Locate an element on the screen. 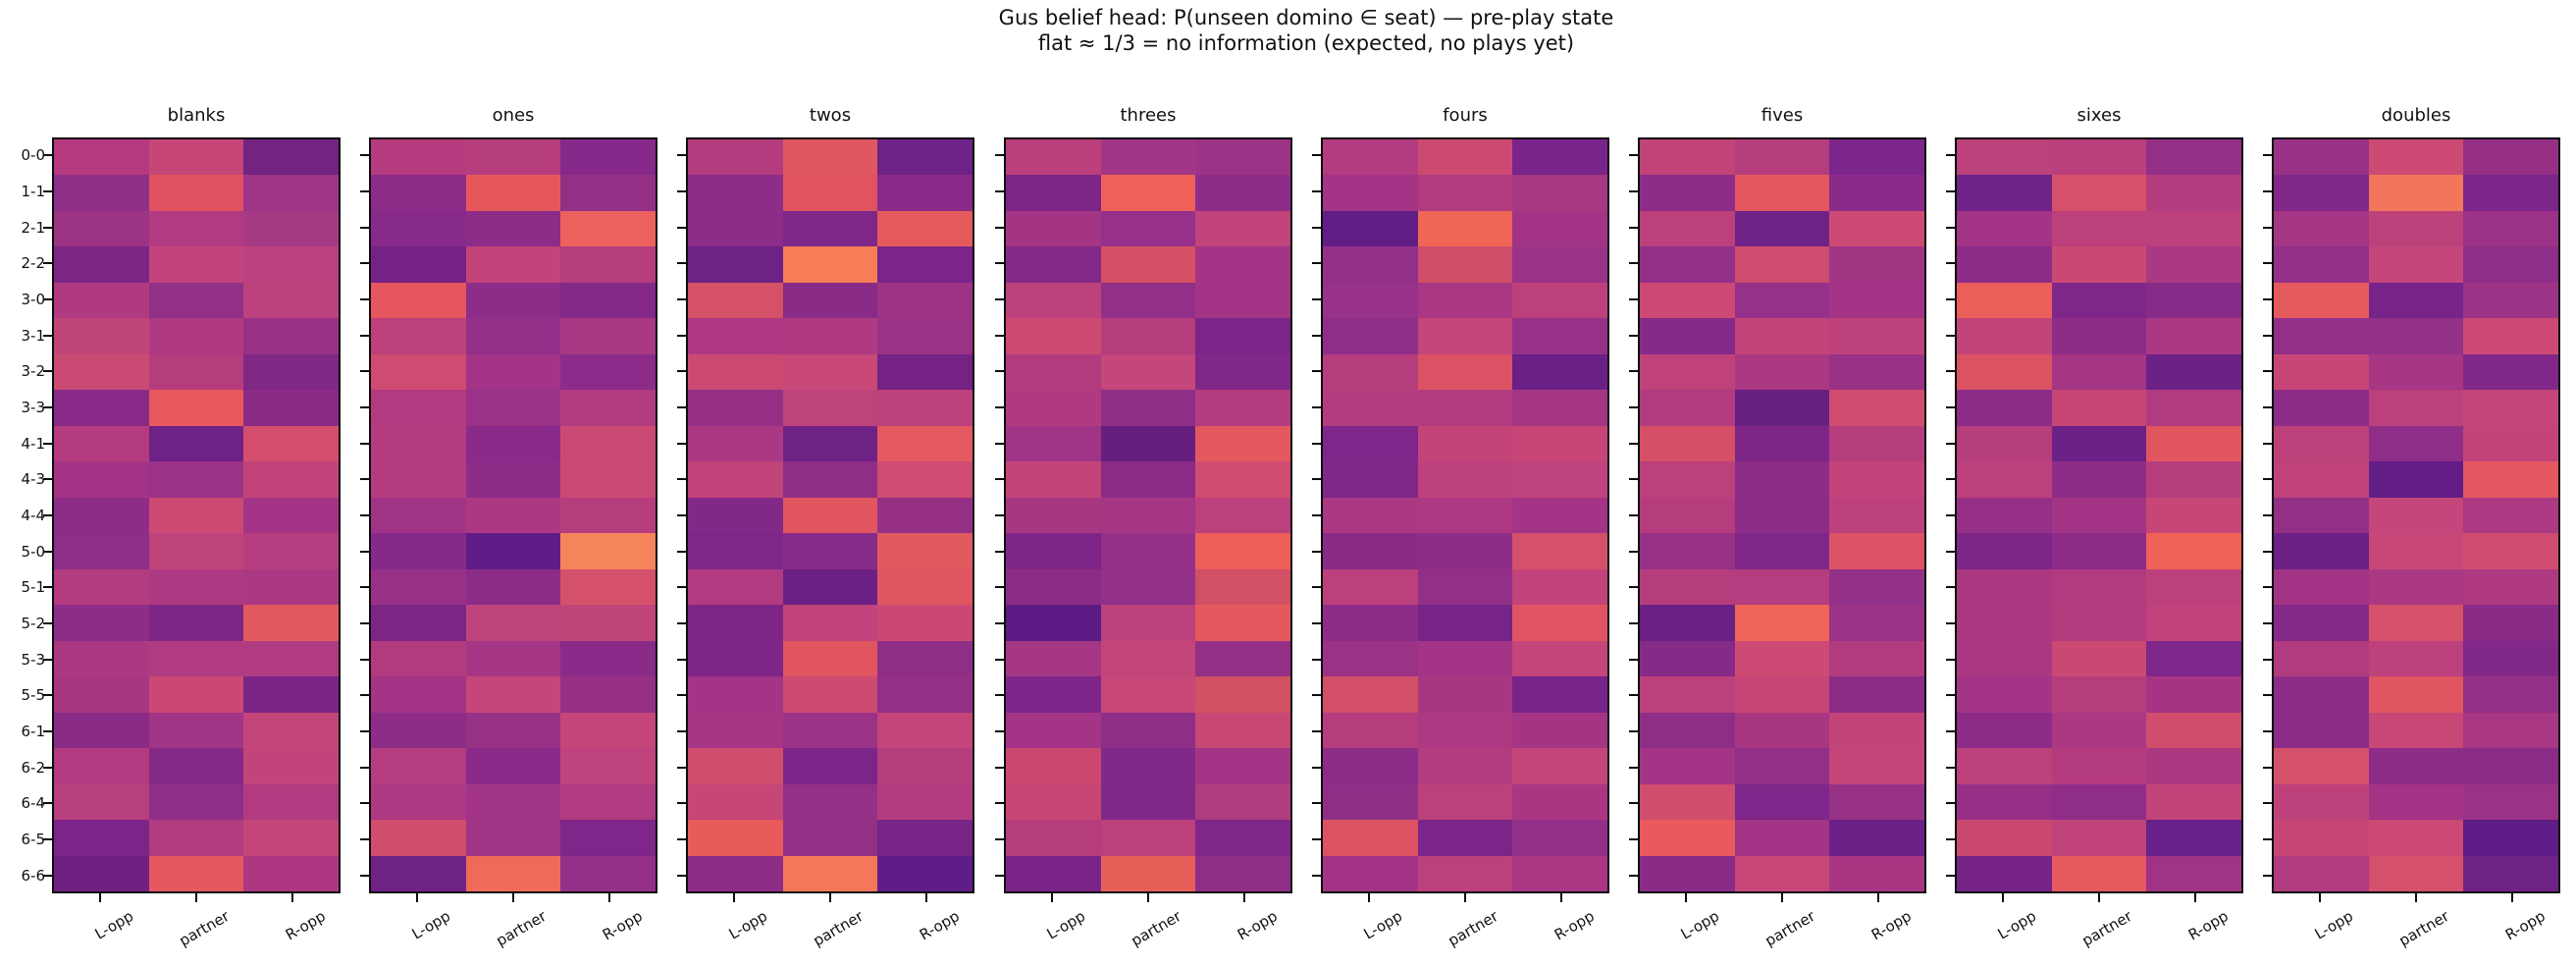 The image size is (2576, 967). y-tick-label-1-1: 1-1 is located at coordinates (33, 191).